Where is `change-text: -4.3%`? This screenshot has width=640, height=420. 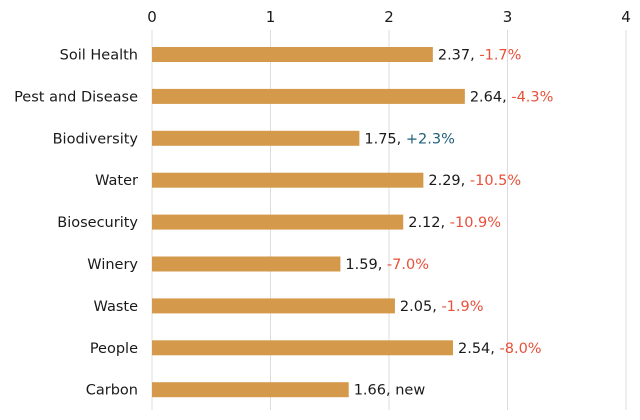
change-text: -4.3% is located at coordinates (532, 97).